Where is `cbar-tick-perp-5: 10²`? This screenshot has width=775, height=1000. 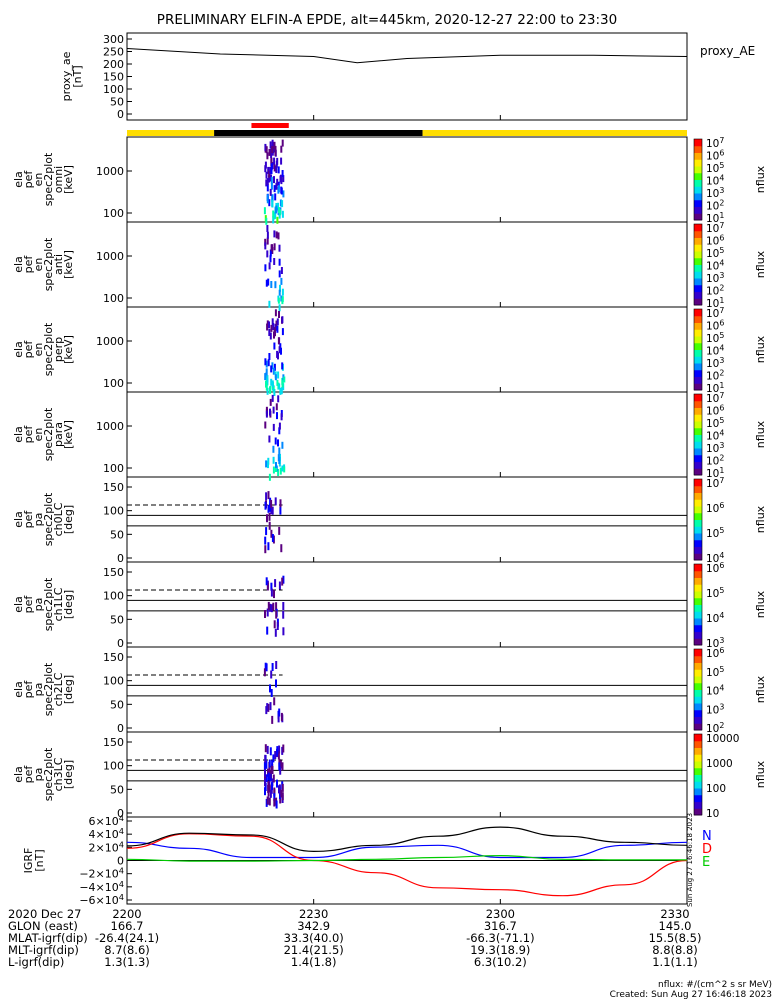 cbar-tick-perp-5: 10² is located at coordinates (715, 376).